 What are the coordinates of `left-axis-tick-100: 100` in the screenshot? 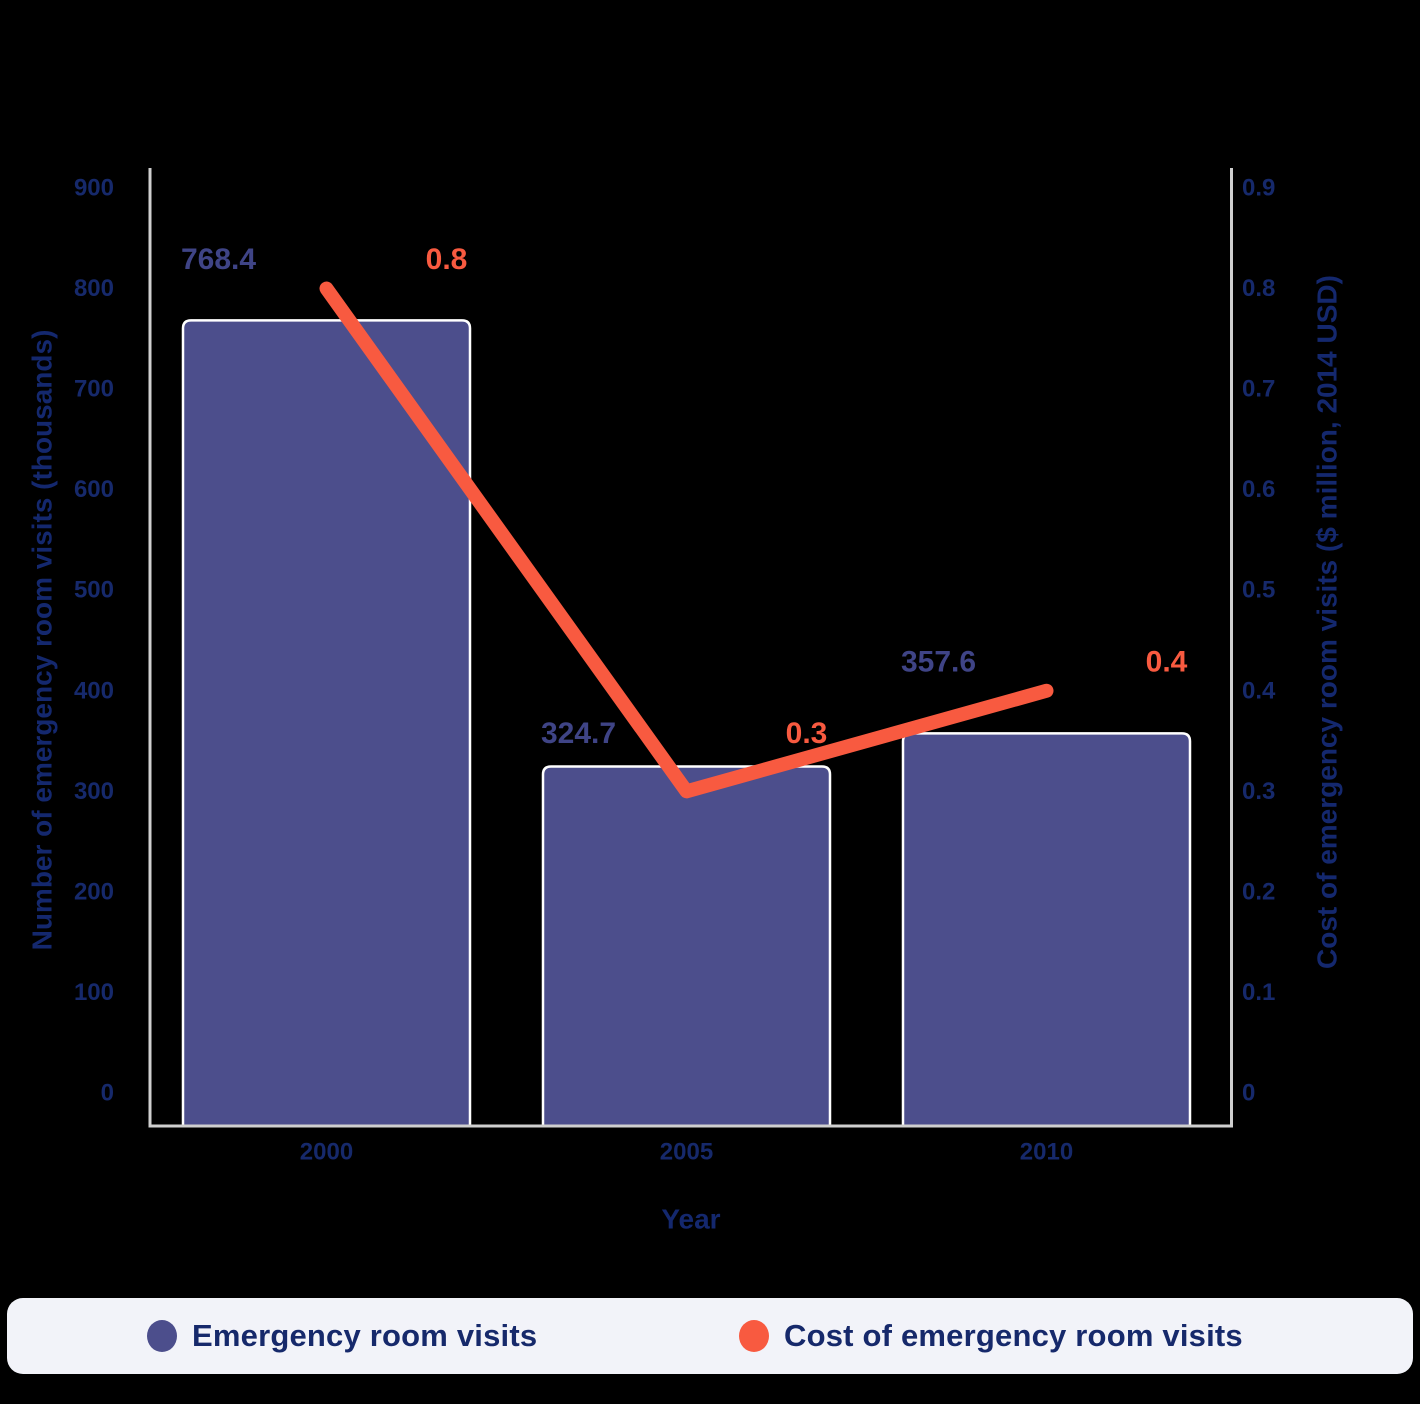 It's located at (94, 992).